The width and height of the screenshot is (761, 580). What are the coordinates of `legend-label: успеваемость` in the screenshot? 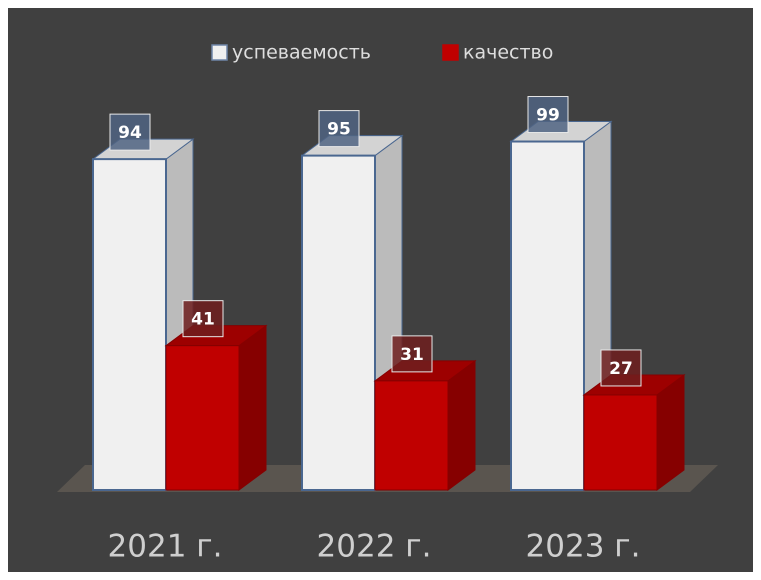 It's located at (301, 53).